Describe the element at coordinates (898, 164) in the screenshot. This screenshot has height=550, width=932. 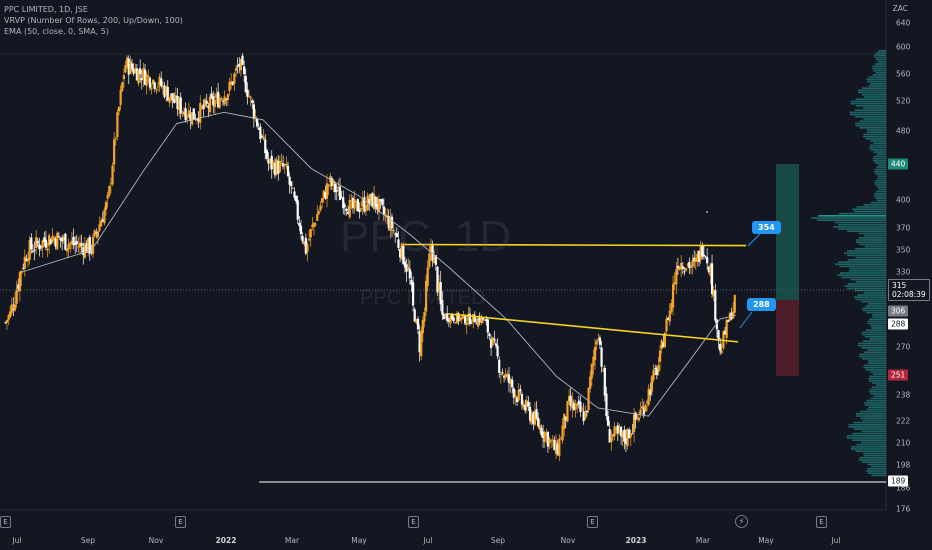
I see `target-price-tag: 440` at that location.